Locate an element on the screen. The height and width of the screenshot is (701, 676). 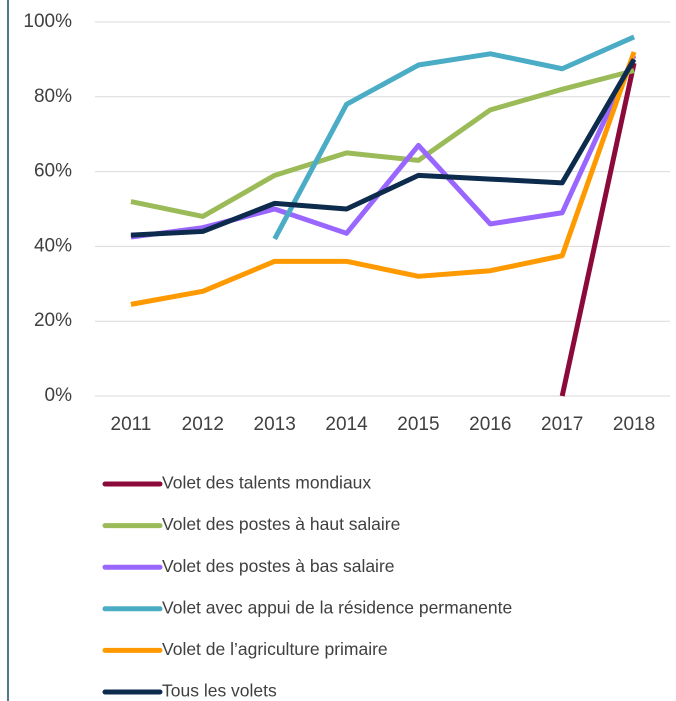
y-tick-label: 100% is located at coordinates (47, 21).